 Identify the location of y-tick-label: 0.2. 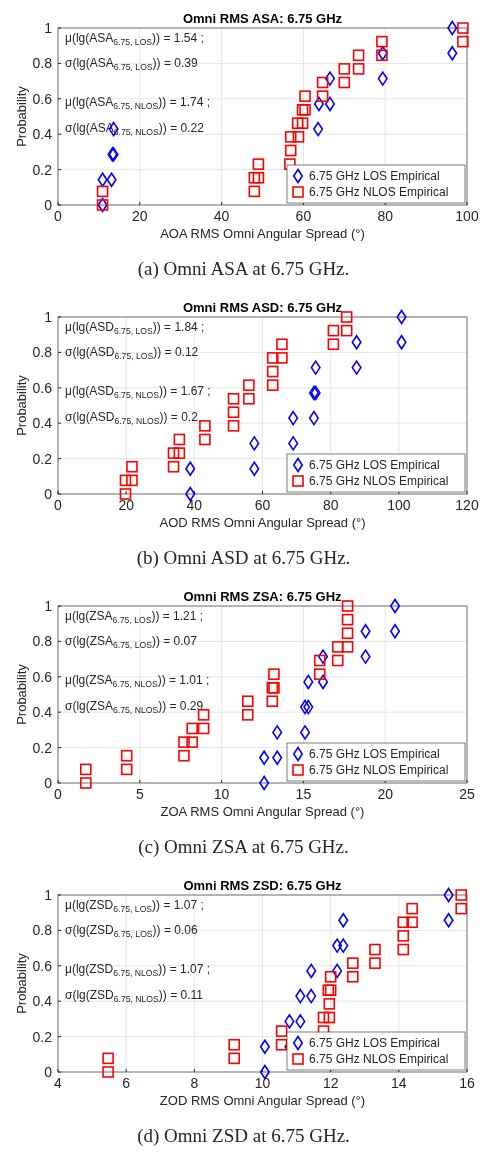
(42, 458).